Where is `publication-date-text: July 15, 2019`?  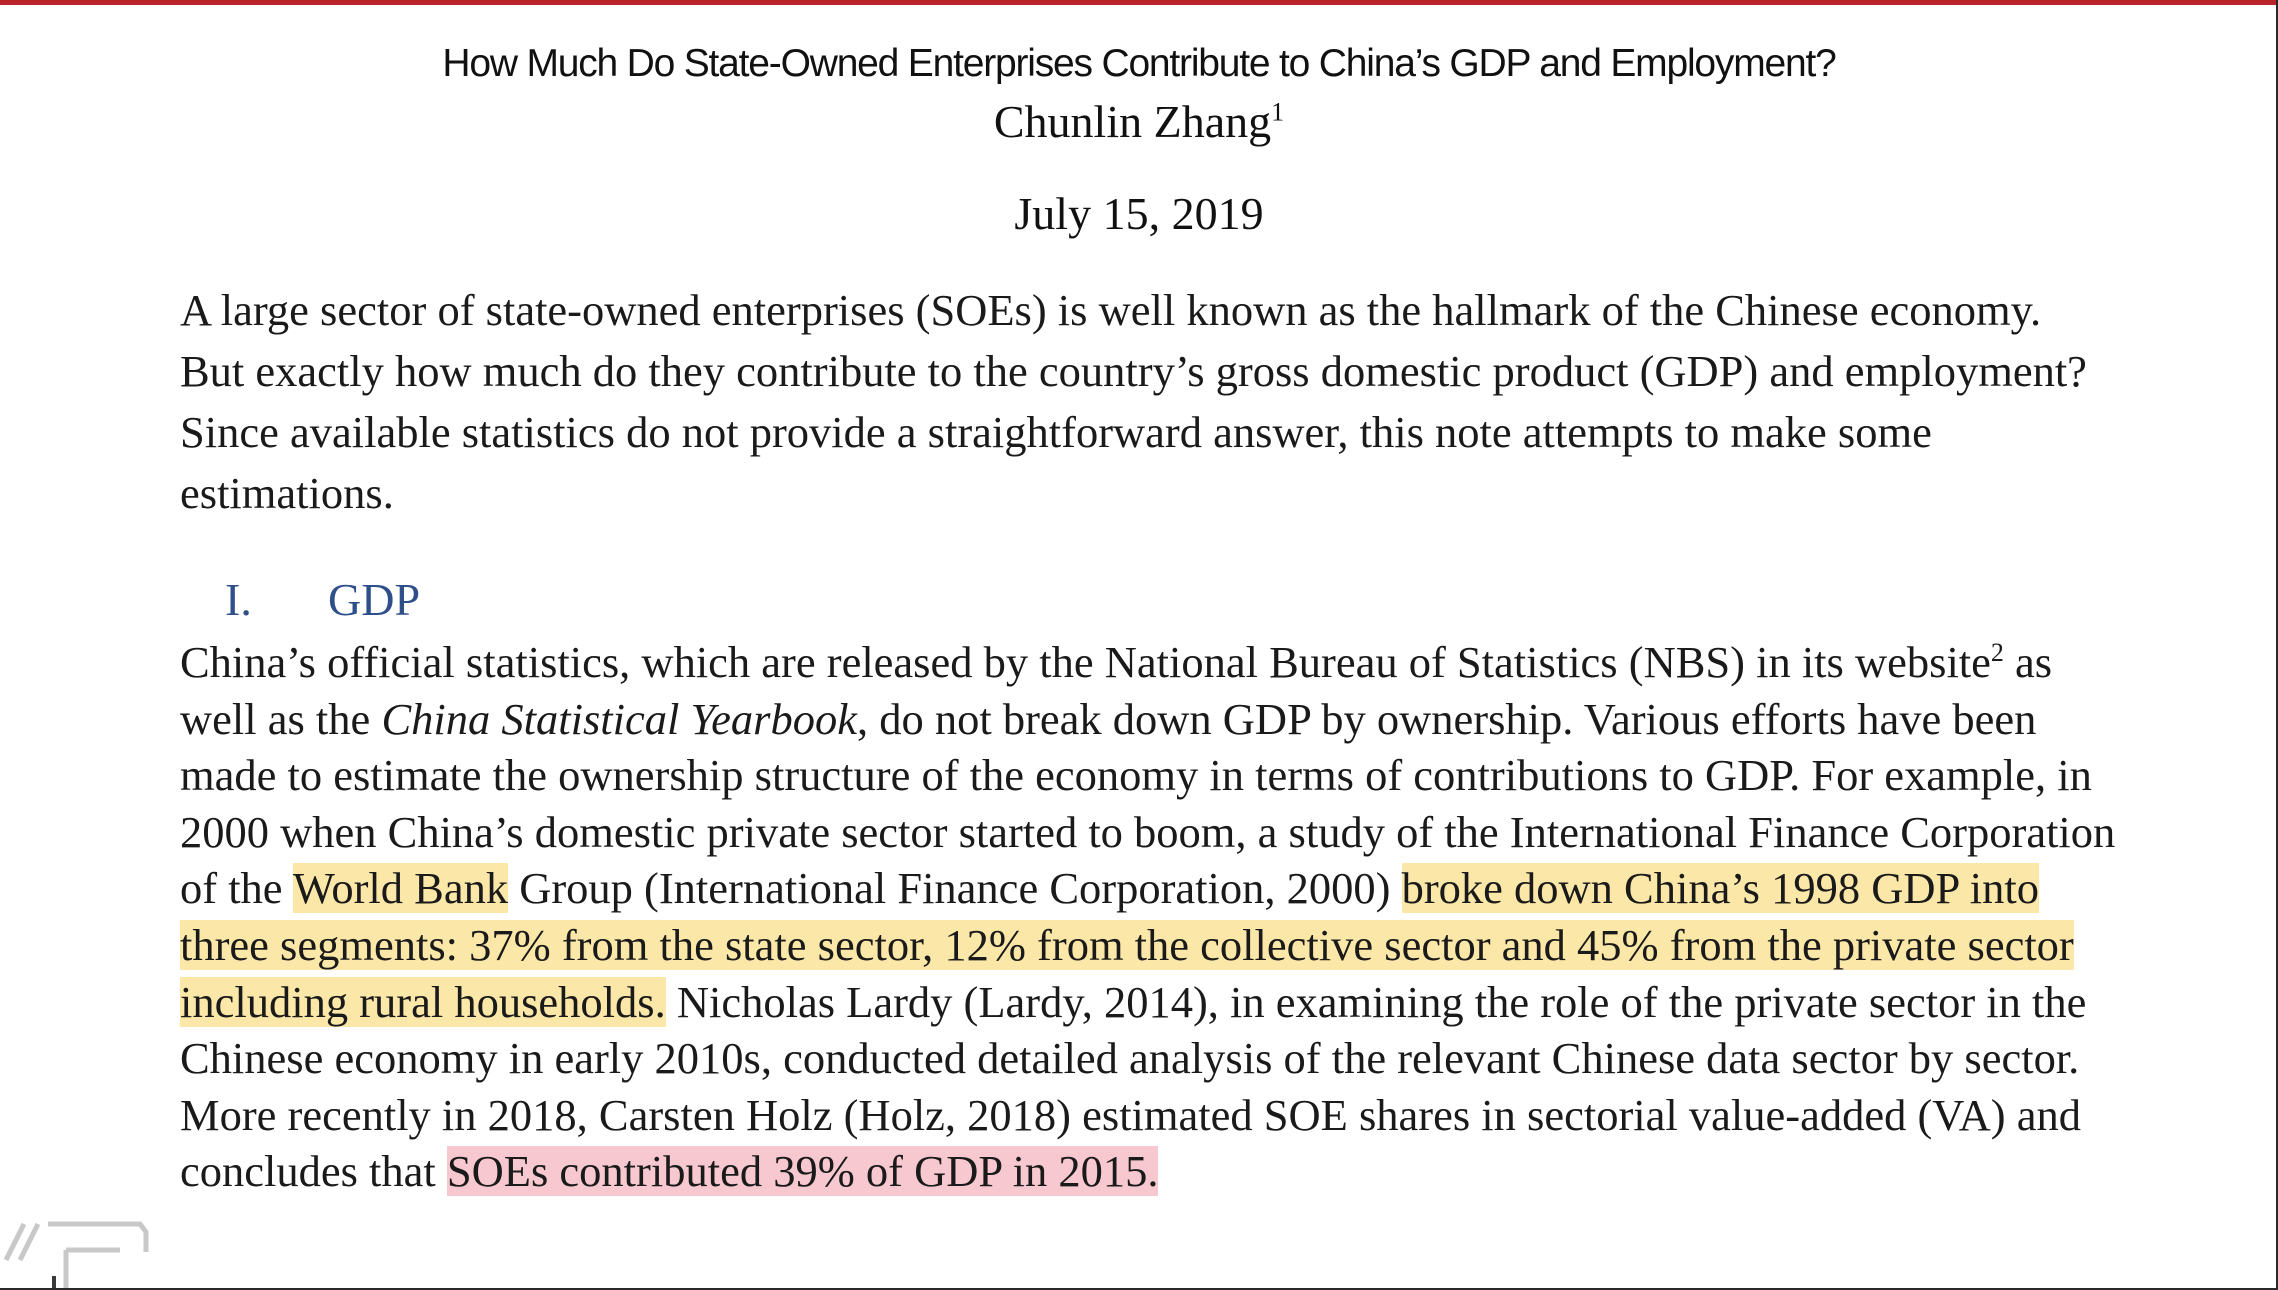
publication-date-text: July 15, 2019 is located at coordinates (1139, 213).